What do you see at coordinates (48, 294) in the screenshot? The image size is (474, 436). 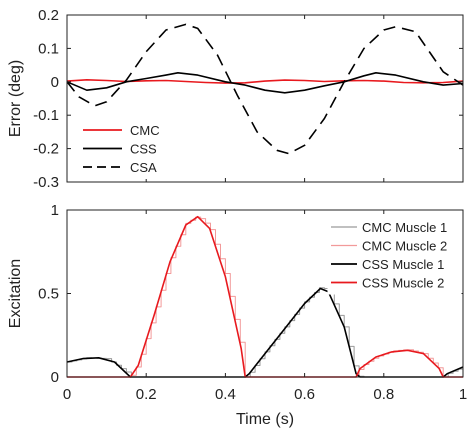 I see `y-tick-label: 0.5` at bounding box center [48, 294].